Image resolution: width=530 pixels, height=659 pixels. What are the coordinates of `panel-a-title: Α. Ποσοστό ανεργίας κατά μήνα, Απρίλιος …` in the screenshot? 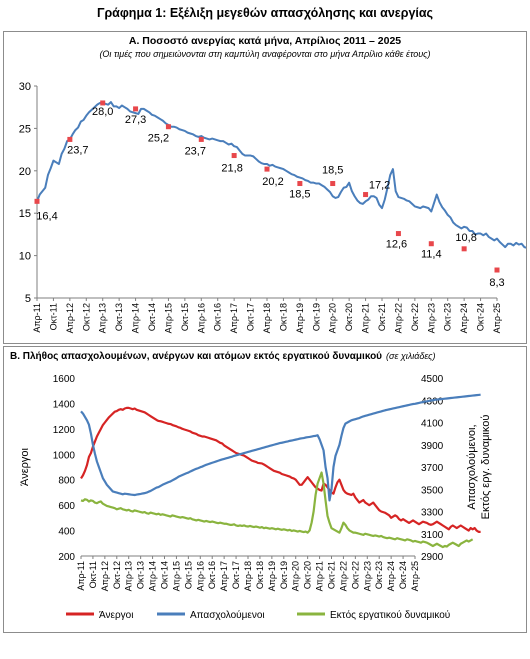 It's located at (265, 41).